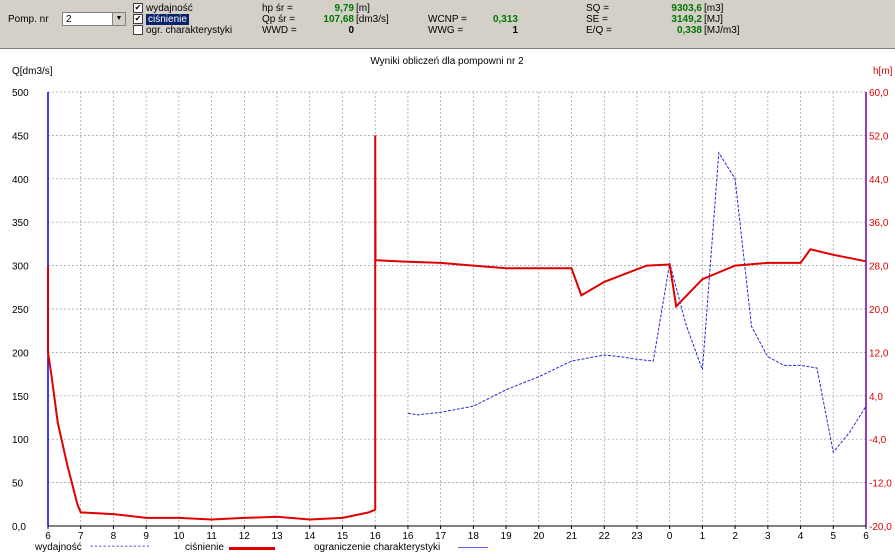  What do you see at coordinates (338, 19) in the screenshot?
I see `qp-value: 107,68` at bounding box center [338, 19].